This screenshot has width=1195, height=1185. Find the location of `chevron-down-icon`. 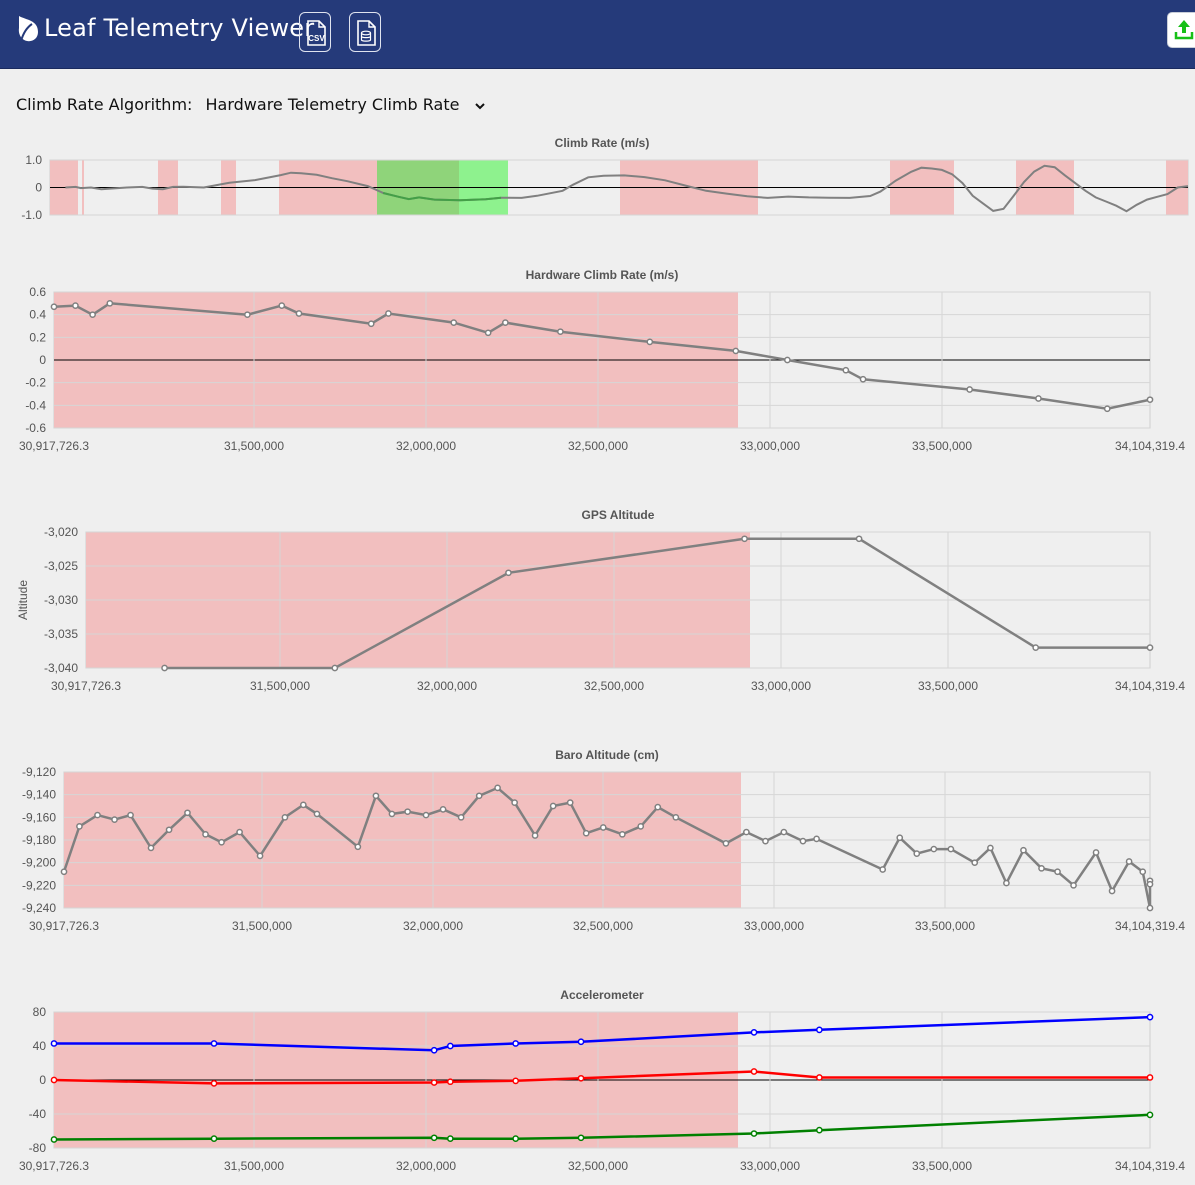

chevron-down-icon is located at coordinates (479, 106).